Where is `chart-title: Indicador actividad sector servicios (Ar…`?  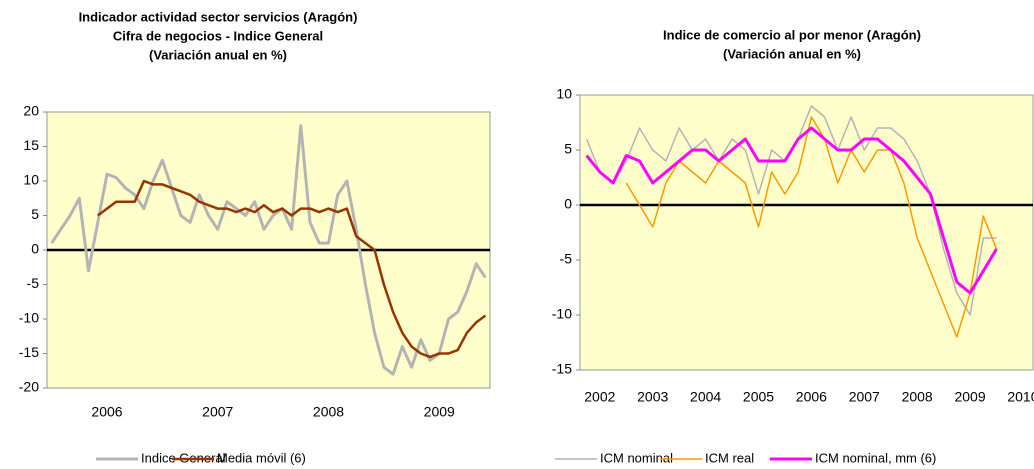 chart-title: Indicador actividad sector servicios (Ar… is located at coordinates (218, 16).